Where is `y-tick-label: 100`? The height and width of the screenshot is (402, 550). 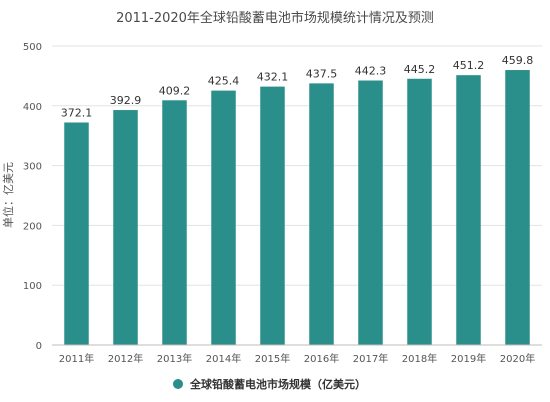
y-tick-label: 100 is located at coordinates (32, 286).